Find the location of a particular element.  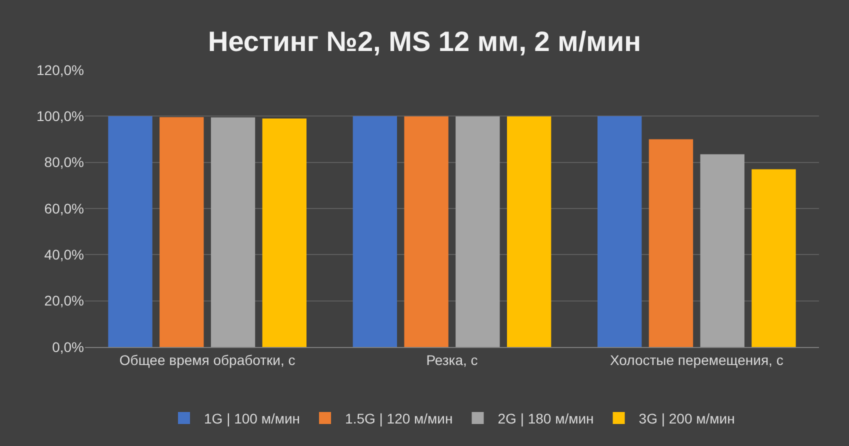

x-tick-label: Общее время обработки, с is located at coordinates (207, 360).